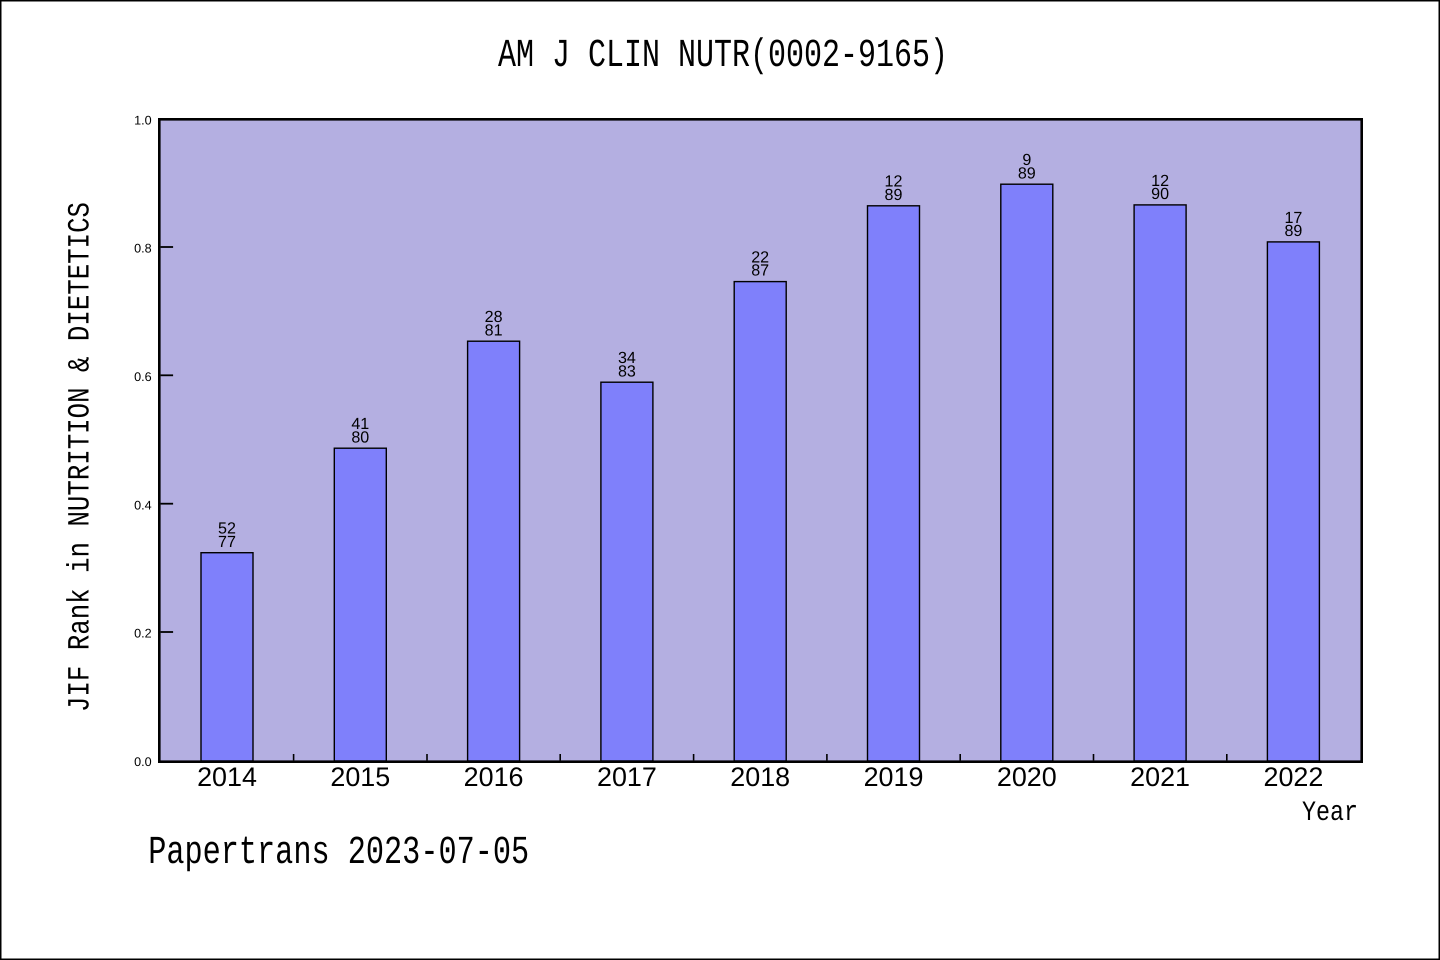 The height and width of the screenshot is (960, 1440). Describe the element at coordinates (627, 777) in the screenshot. I see `svg-text: 2017` at that location.